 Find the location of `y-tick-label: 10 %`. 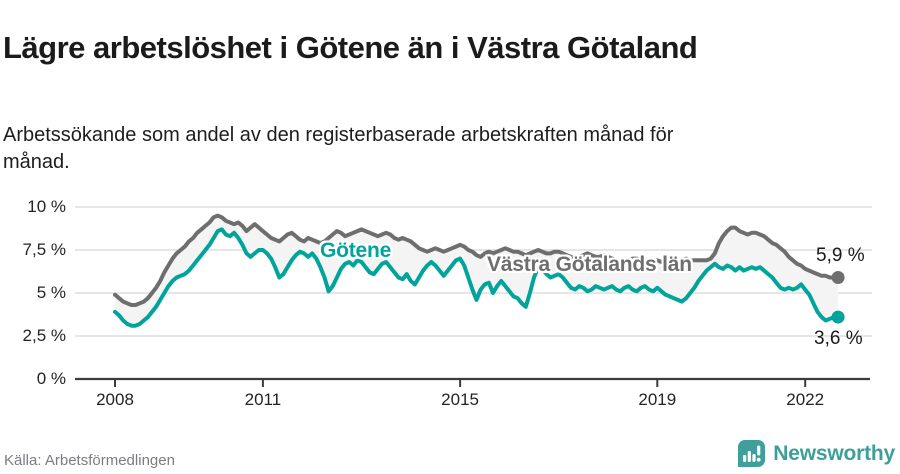

y-tick-label: 10 % is located at coordinates (46, 206).